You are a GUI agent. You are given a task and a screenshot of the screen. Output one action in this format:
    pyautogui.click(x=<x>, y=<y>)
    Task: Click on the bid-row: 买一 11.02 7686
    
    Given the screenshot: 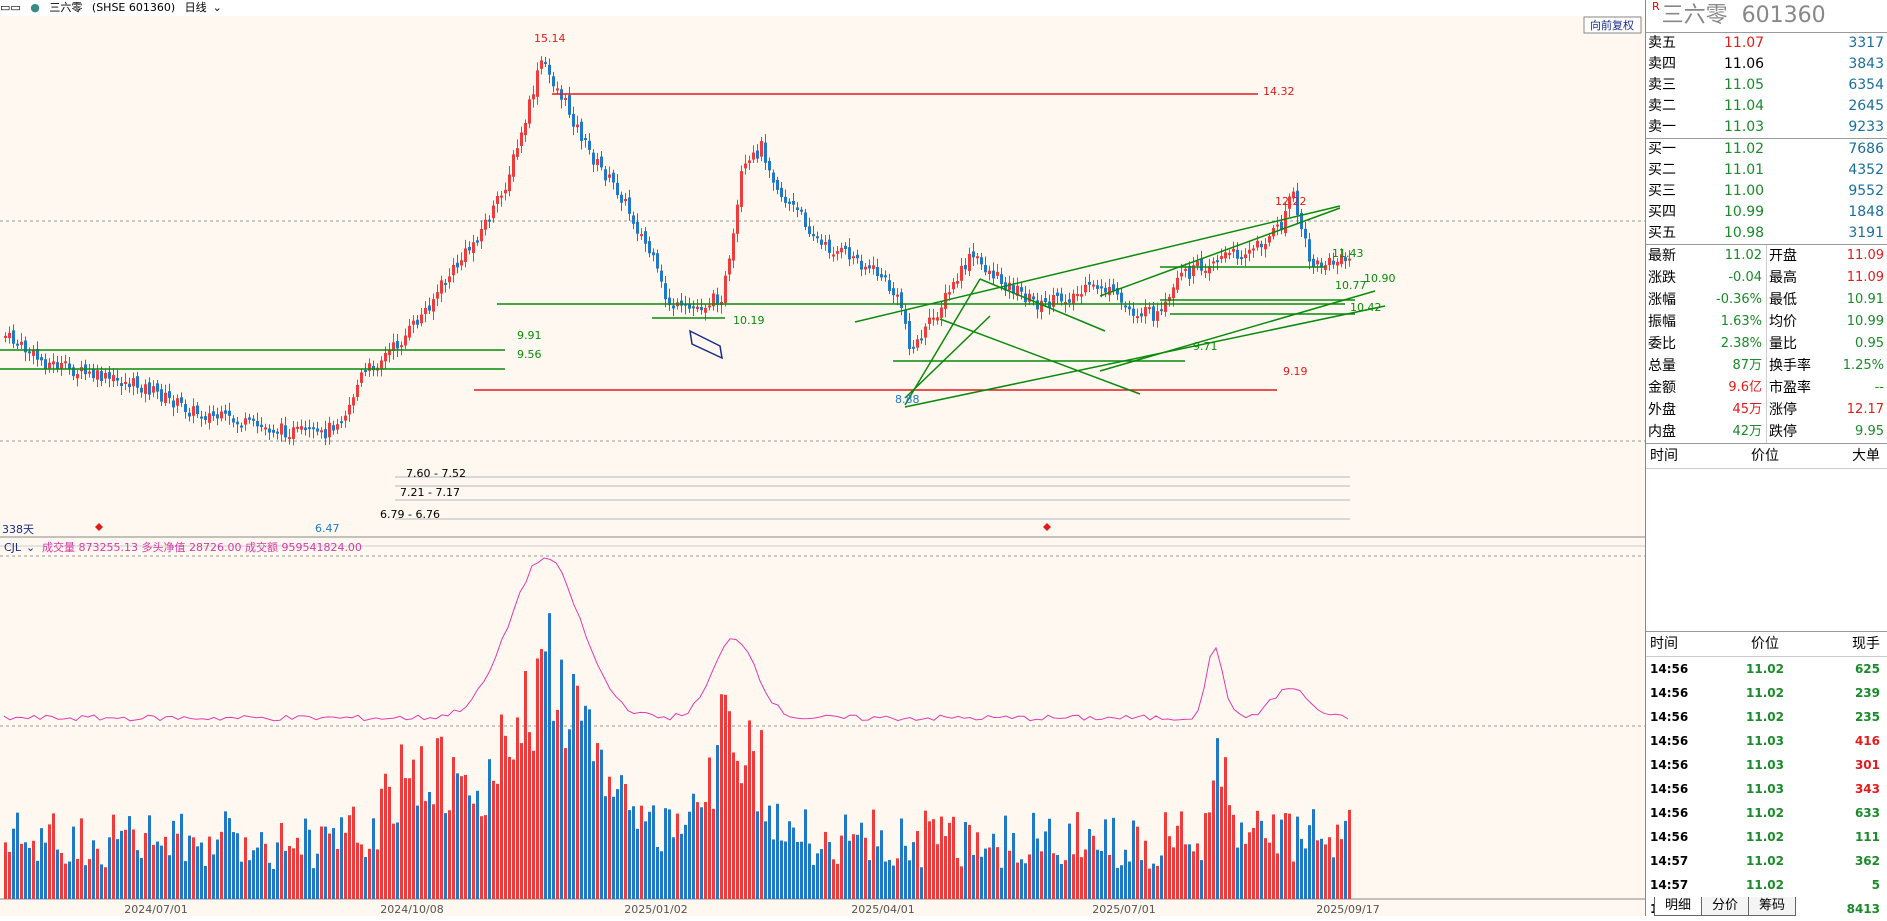 What is the action you would take?
    pyautogui.click(x=1766, y=149)
    